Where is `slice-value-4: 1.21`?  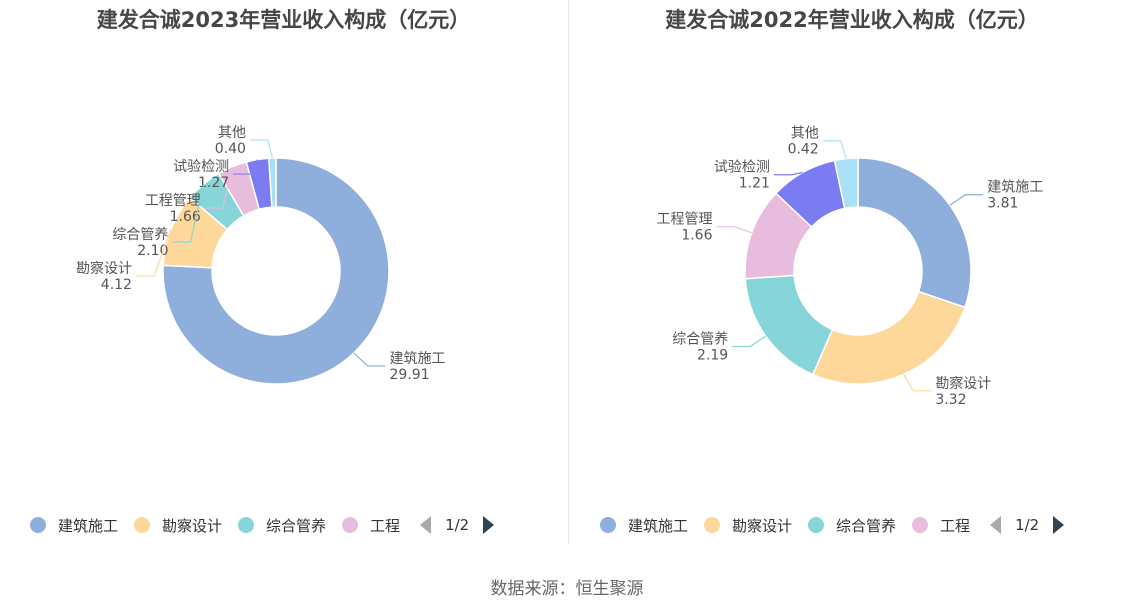 slice-value-4: 1.21 is located at coordinates (754, 184).